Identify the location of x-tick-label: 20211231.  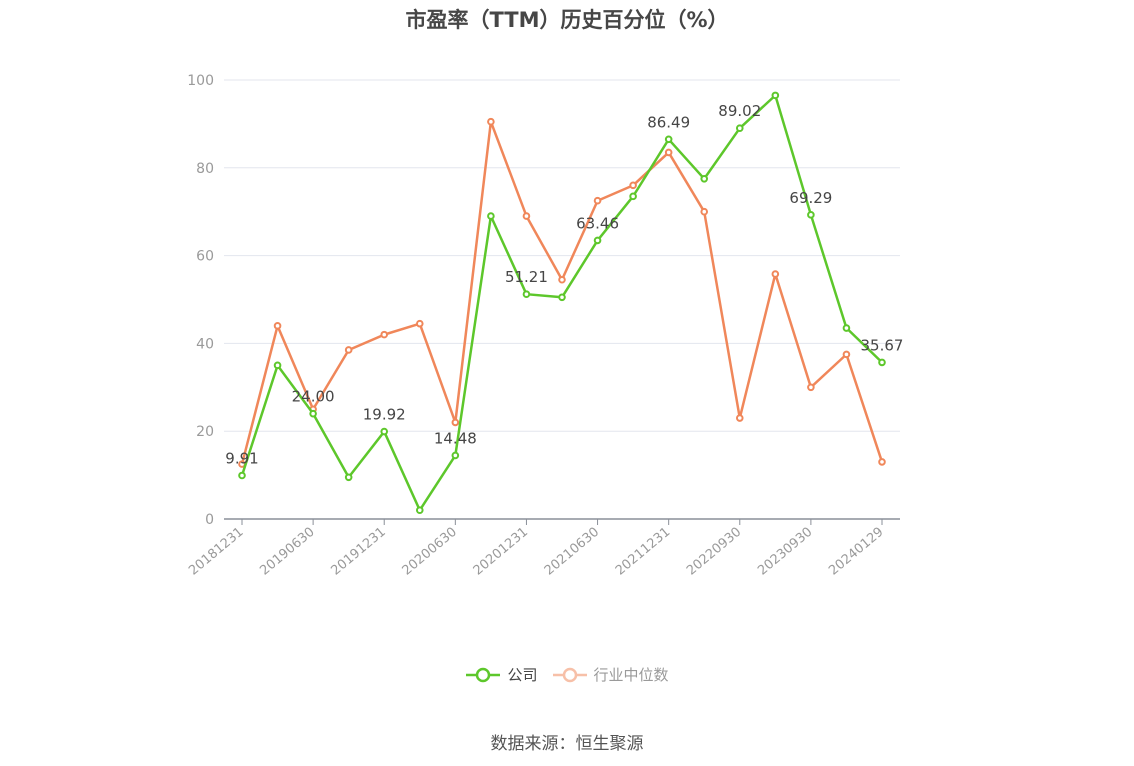
(643, 552).